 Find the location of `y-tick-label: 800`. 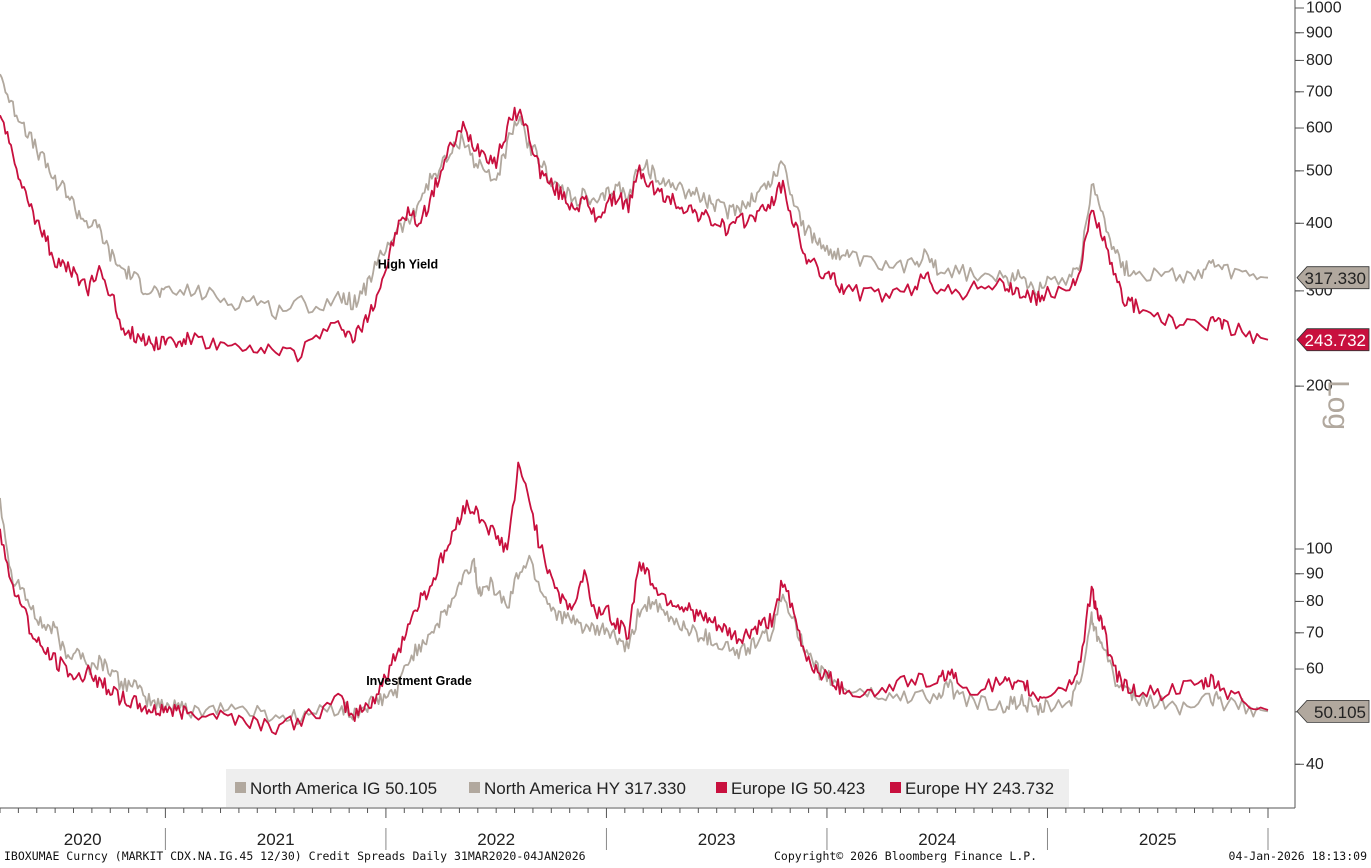

y-tick-label: 800 is located at coordinates (1319, 60).